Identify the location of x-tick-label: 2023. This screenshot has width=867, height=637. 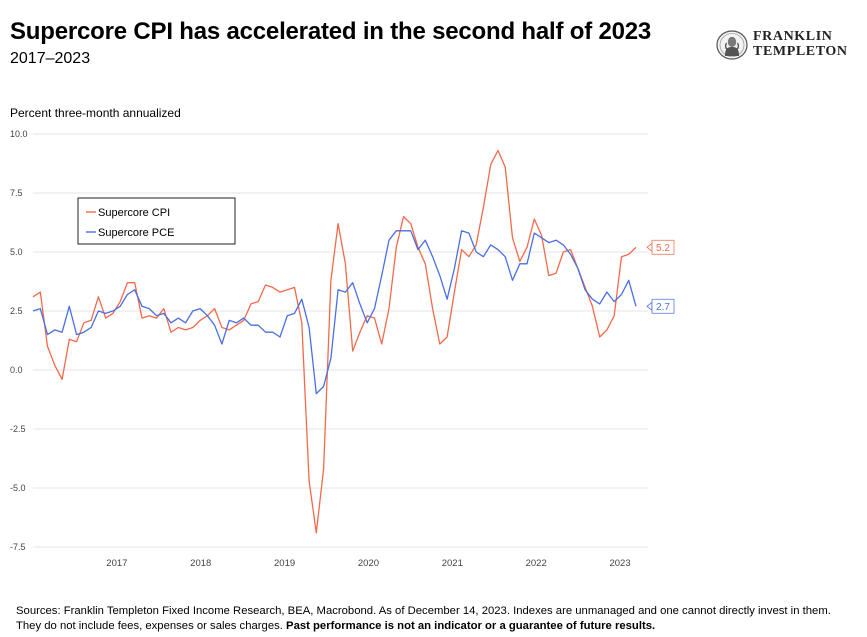
(619, 563).